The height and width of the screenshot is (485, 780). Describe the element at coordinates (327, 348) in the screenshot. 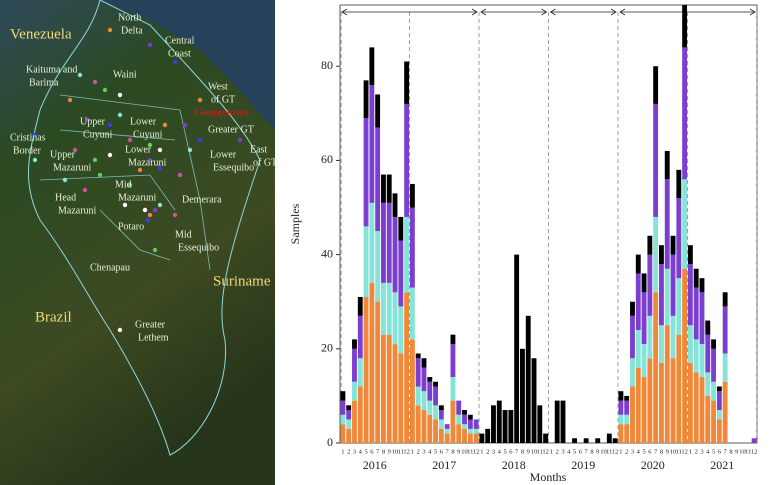

I see `y-tick-label: 20` at that location.